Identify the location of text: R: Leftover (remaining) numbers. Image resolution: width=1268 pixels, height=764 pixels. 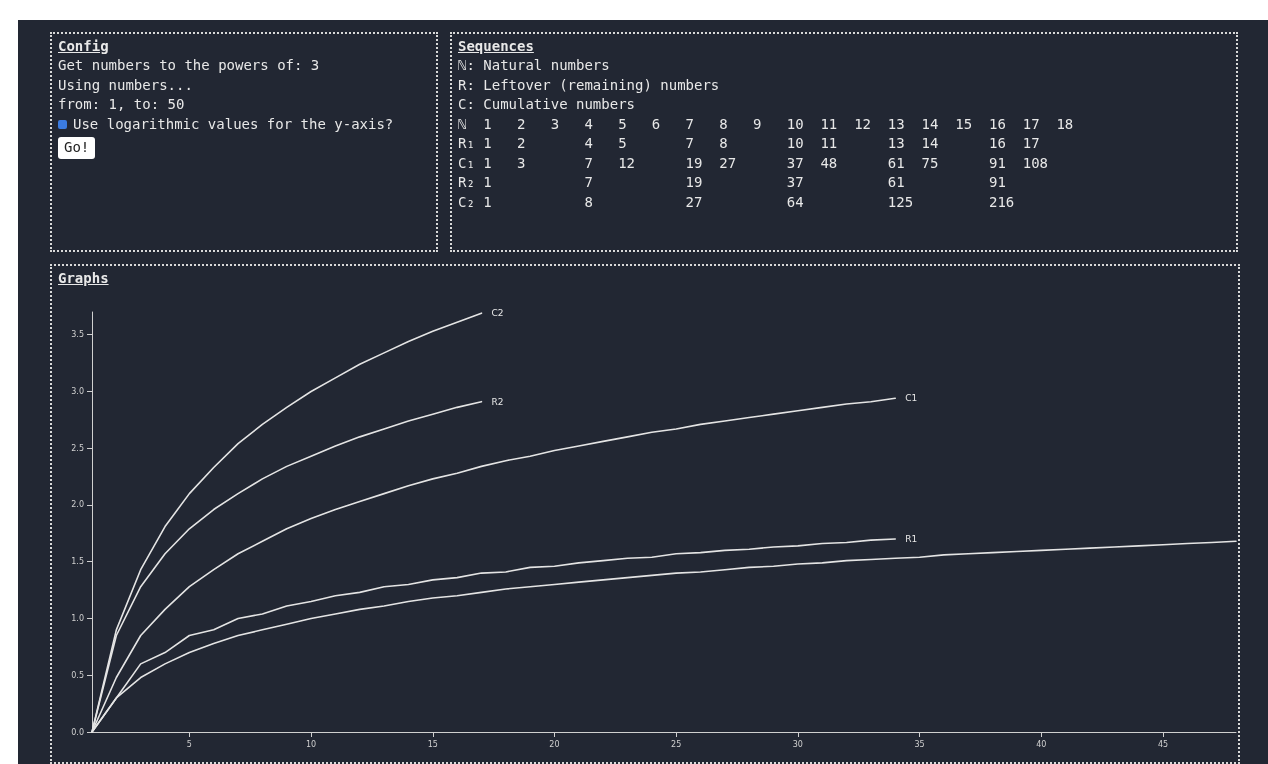
(589, 85).